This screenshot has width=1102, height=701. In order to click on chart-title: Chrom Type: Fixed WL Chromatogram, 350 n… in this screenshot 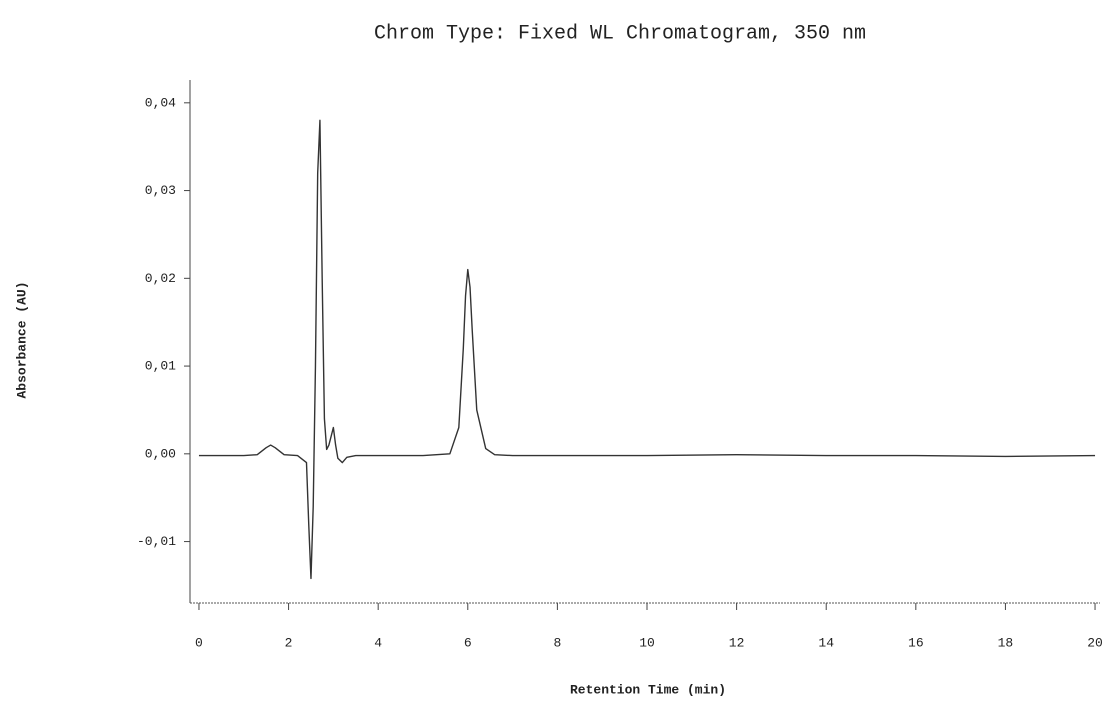, I will do `click(620, 33)`.